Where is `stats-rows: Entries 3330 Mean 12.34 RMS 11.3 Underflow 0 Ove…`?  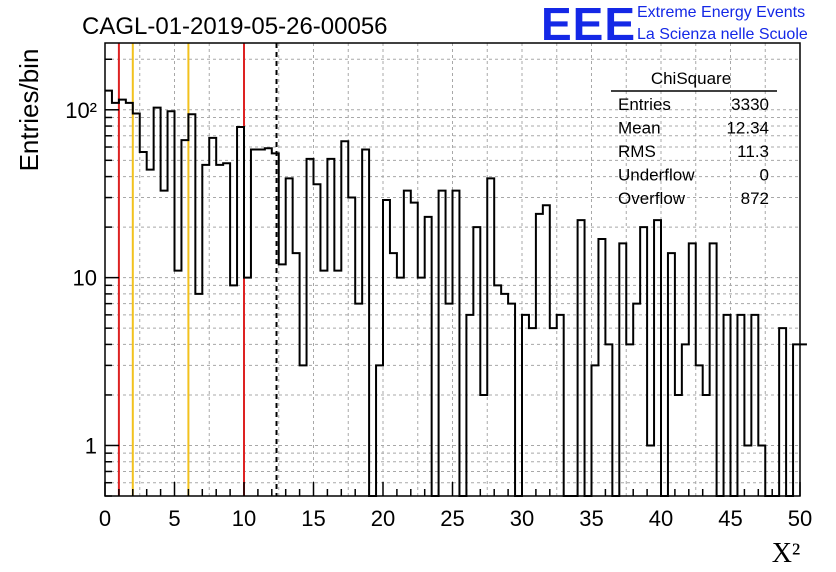 stats-rows: Entries 3330 Mean 12.34 RMS 11.3 Underflow 0 Ove… is located at coordinates (693, 151).